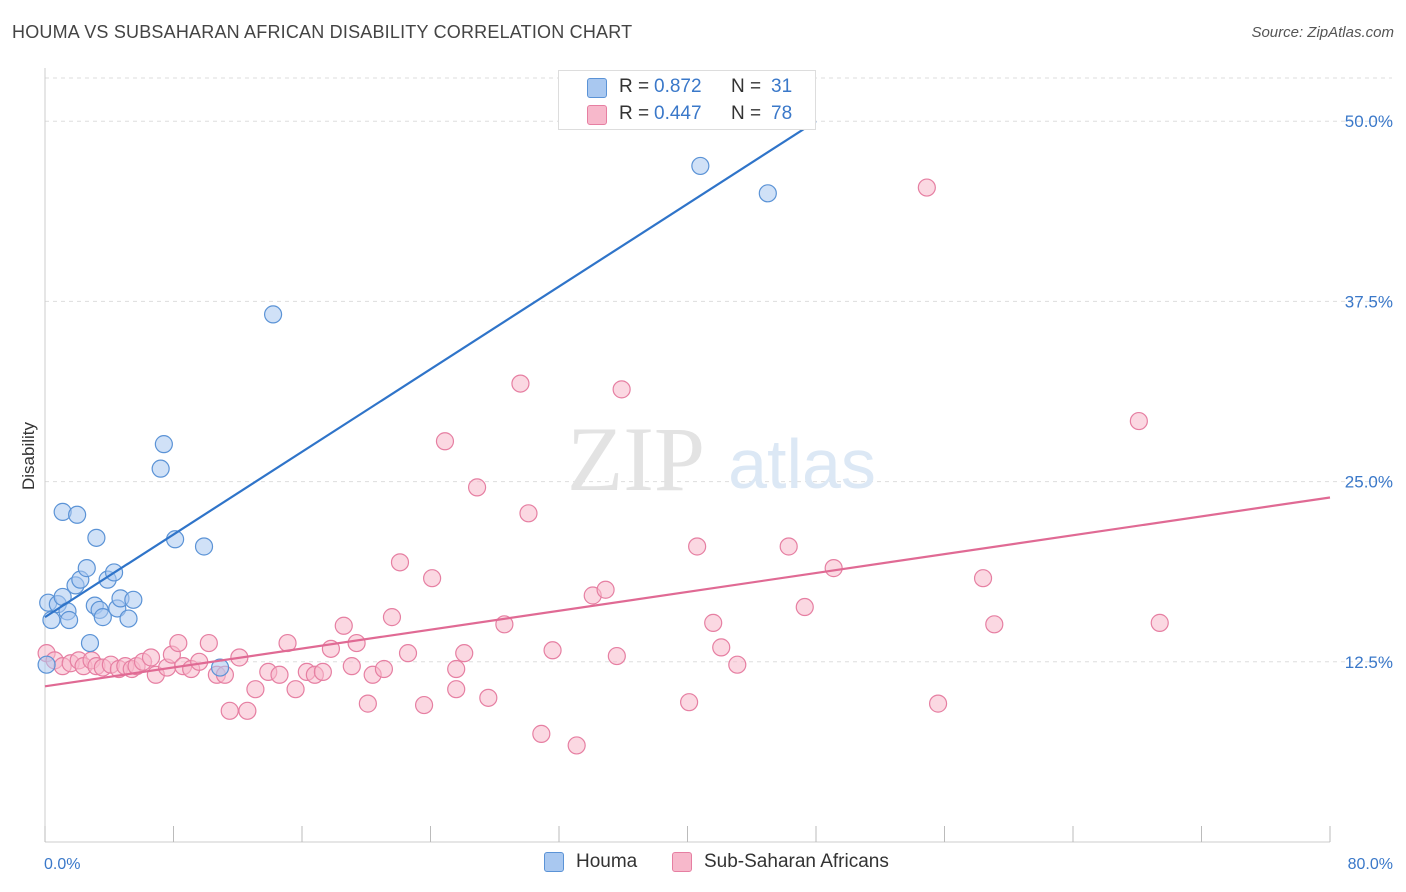  Describe the element at coordinates (721, 459) in the screenshot. I see `watermark: ZIP atlas` at that location.